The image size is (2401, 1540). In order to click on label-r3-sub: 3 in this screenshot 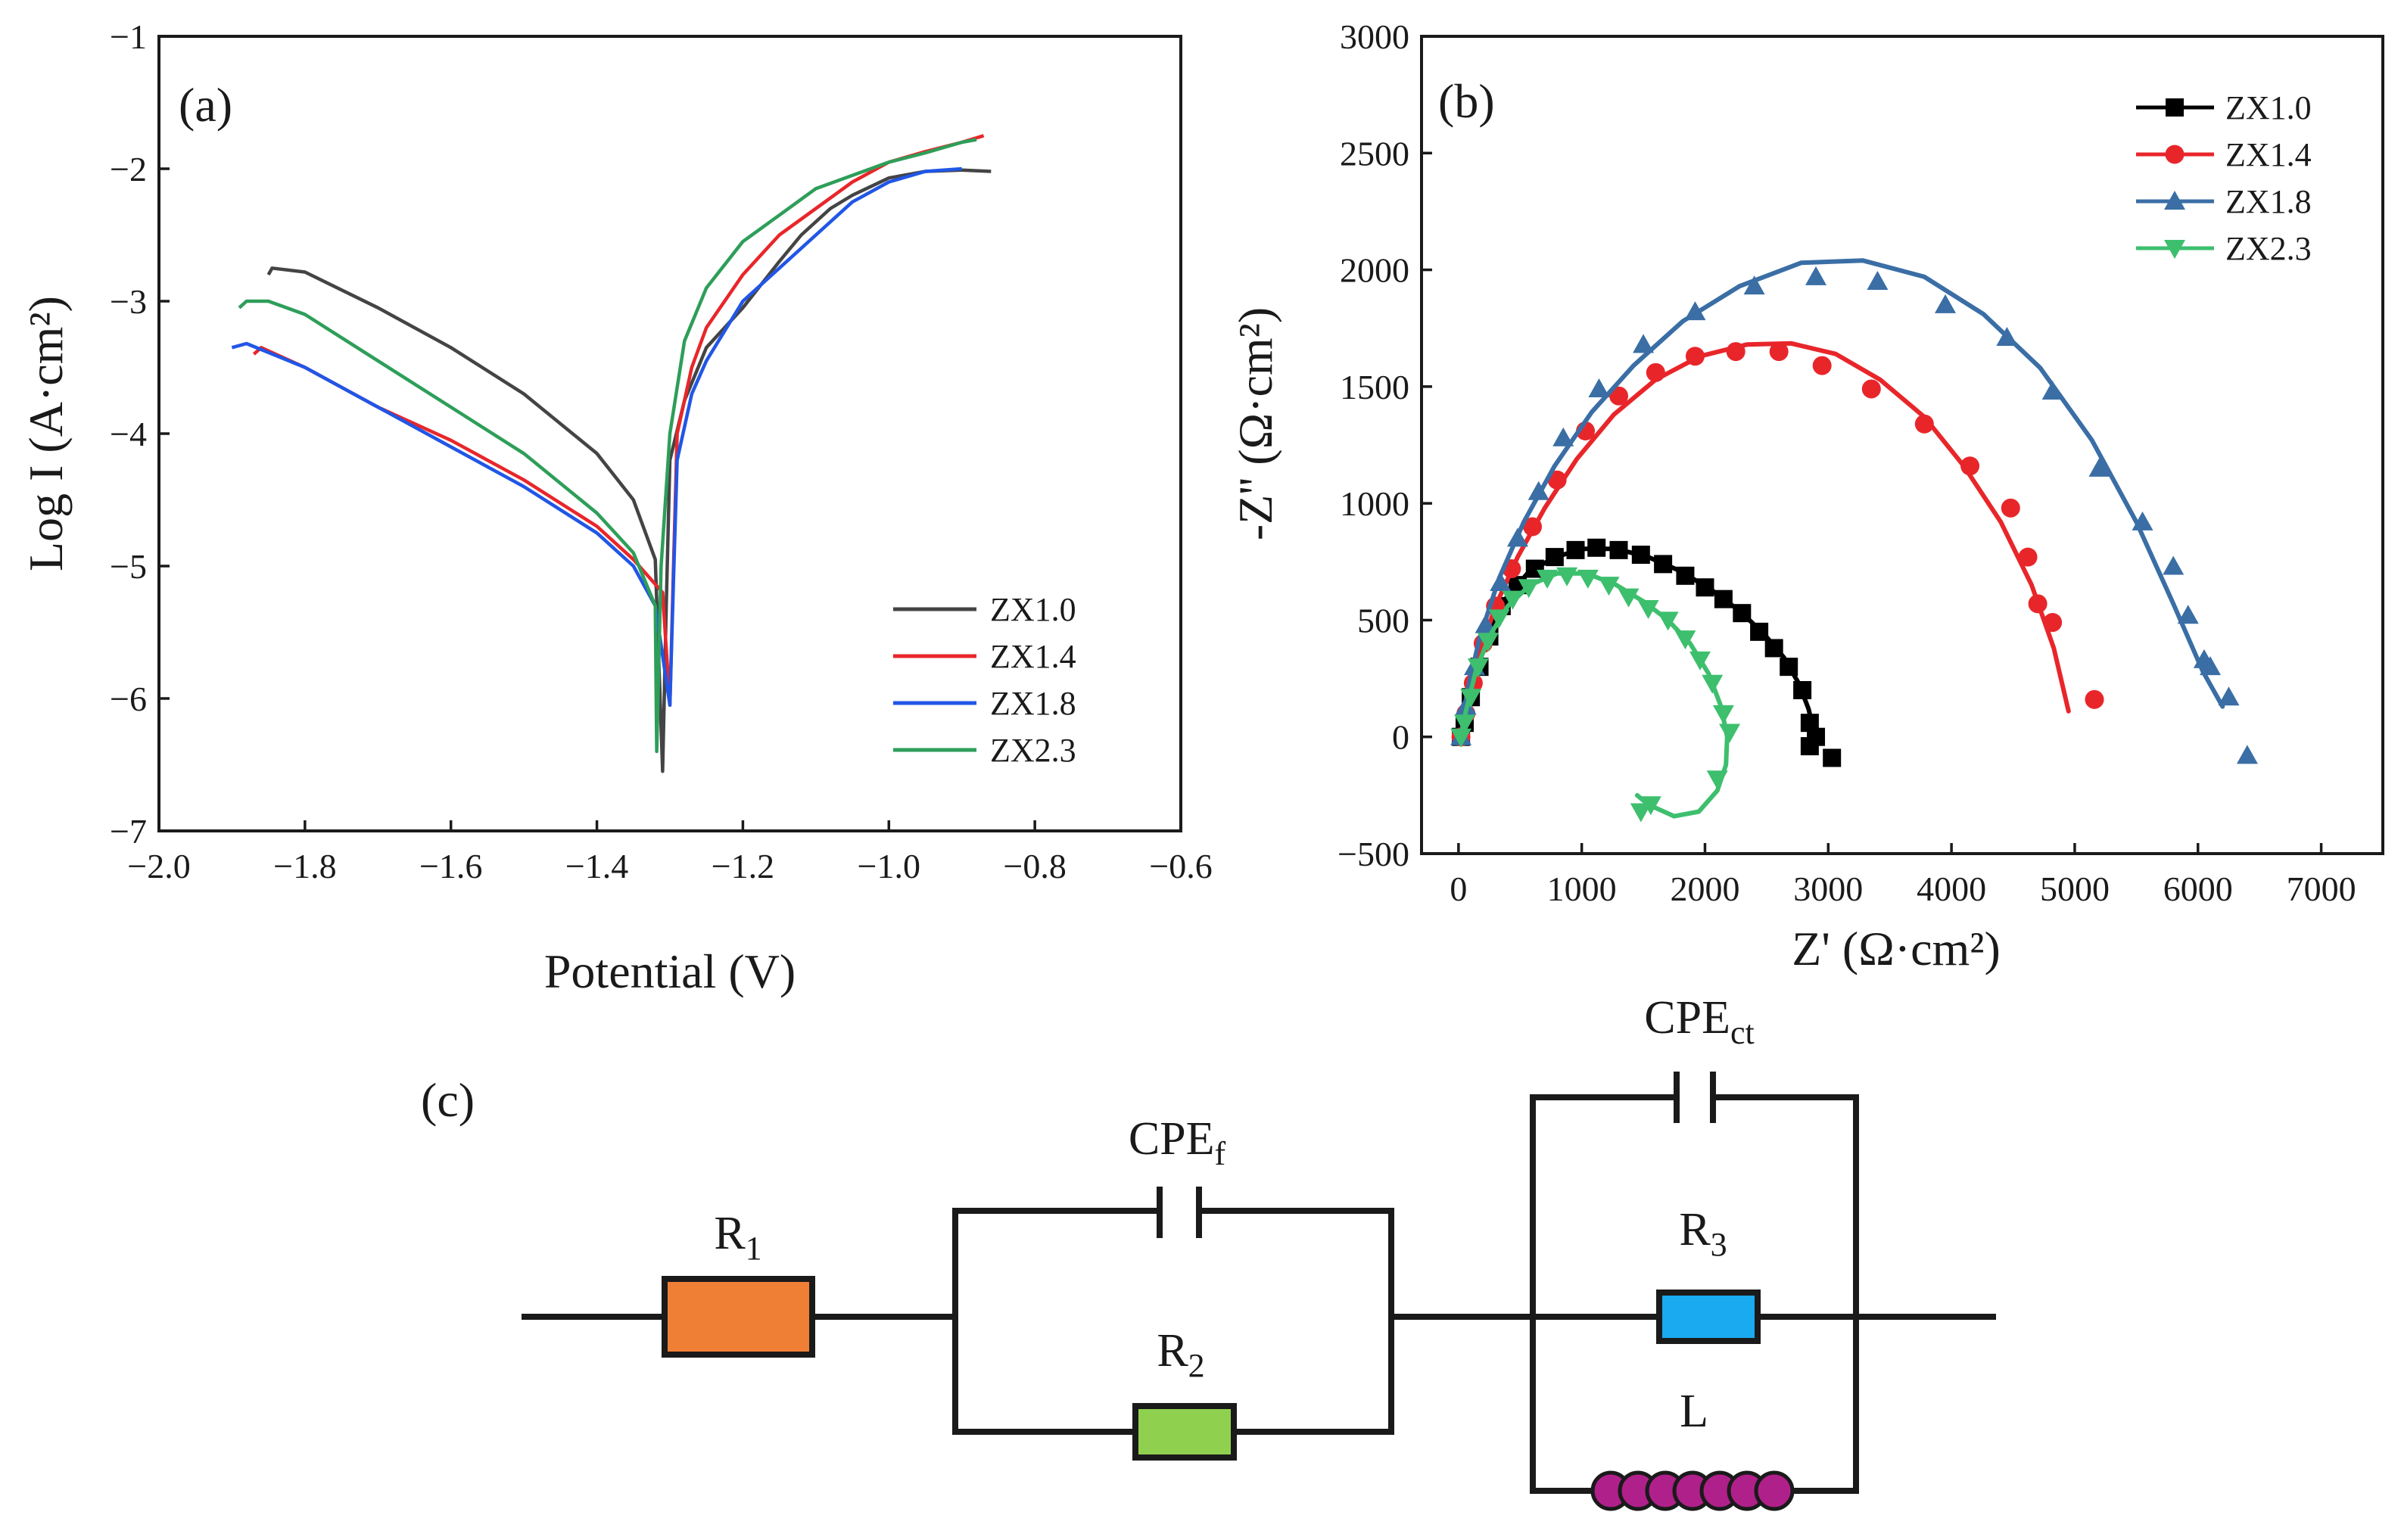, I will do `click(1719, 1244)`.